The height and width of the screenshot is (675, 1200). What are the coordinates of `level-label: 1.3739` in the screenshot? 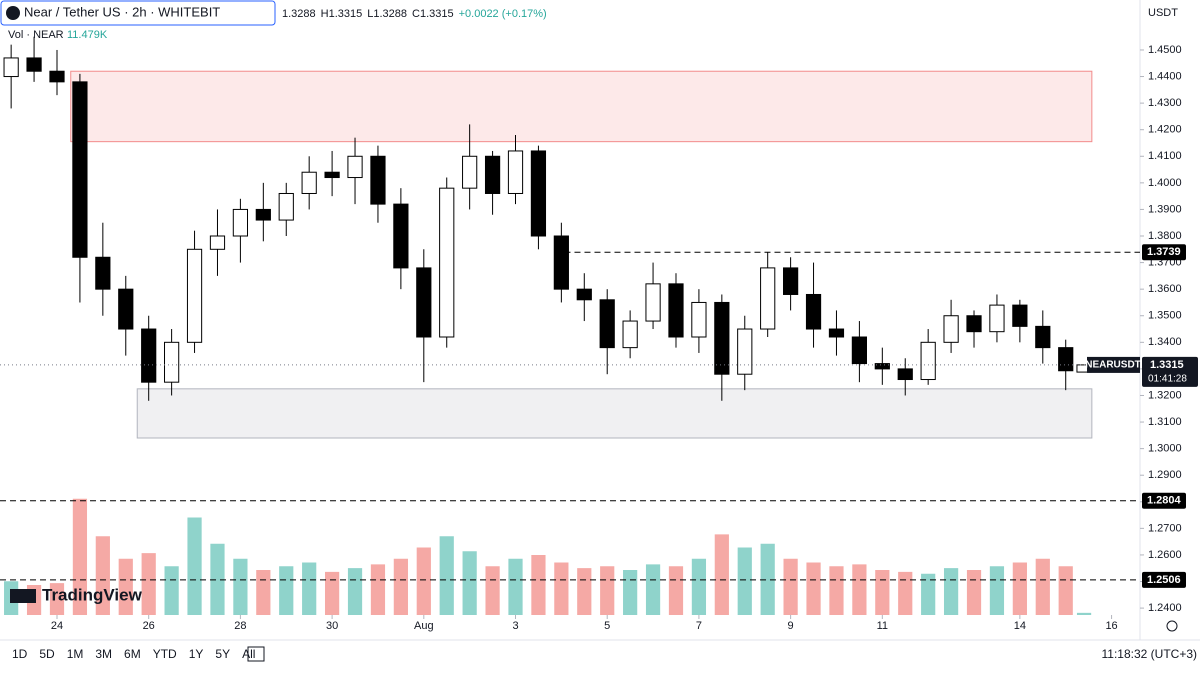 It's located at (1164, 252).